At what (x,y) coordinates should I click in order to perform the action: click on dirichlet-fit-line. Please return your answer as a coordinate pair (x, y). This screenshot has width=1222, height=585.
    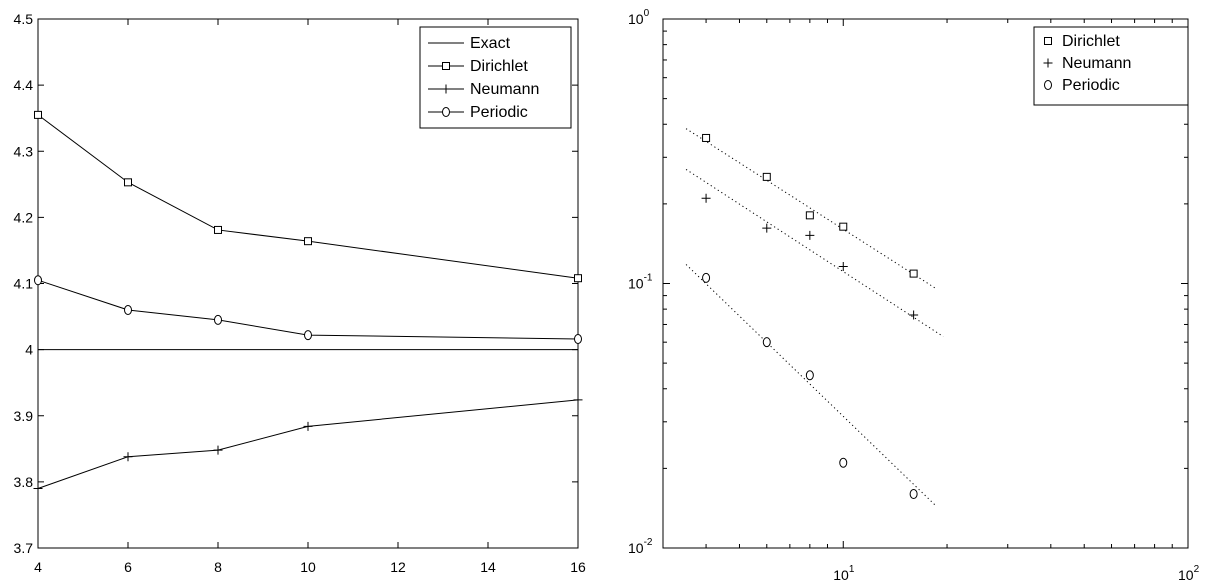
    Looking at the image, I should click on (810, 208).